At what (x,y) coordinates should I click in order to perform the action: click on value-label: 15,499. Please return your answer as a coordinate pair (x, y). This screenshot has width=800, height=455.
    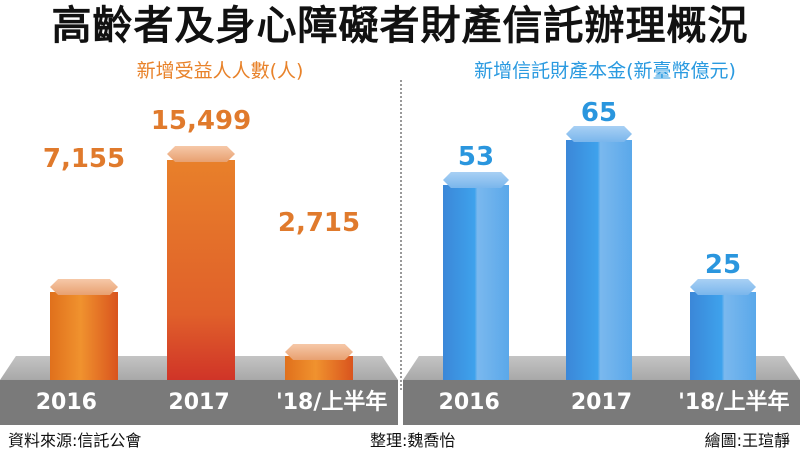
    Looking at the image, I should click on (201, 121).